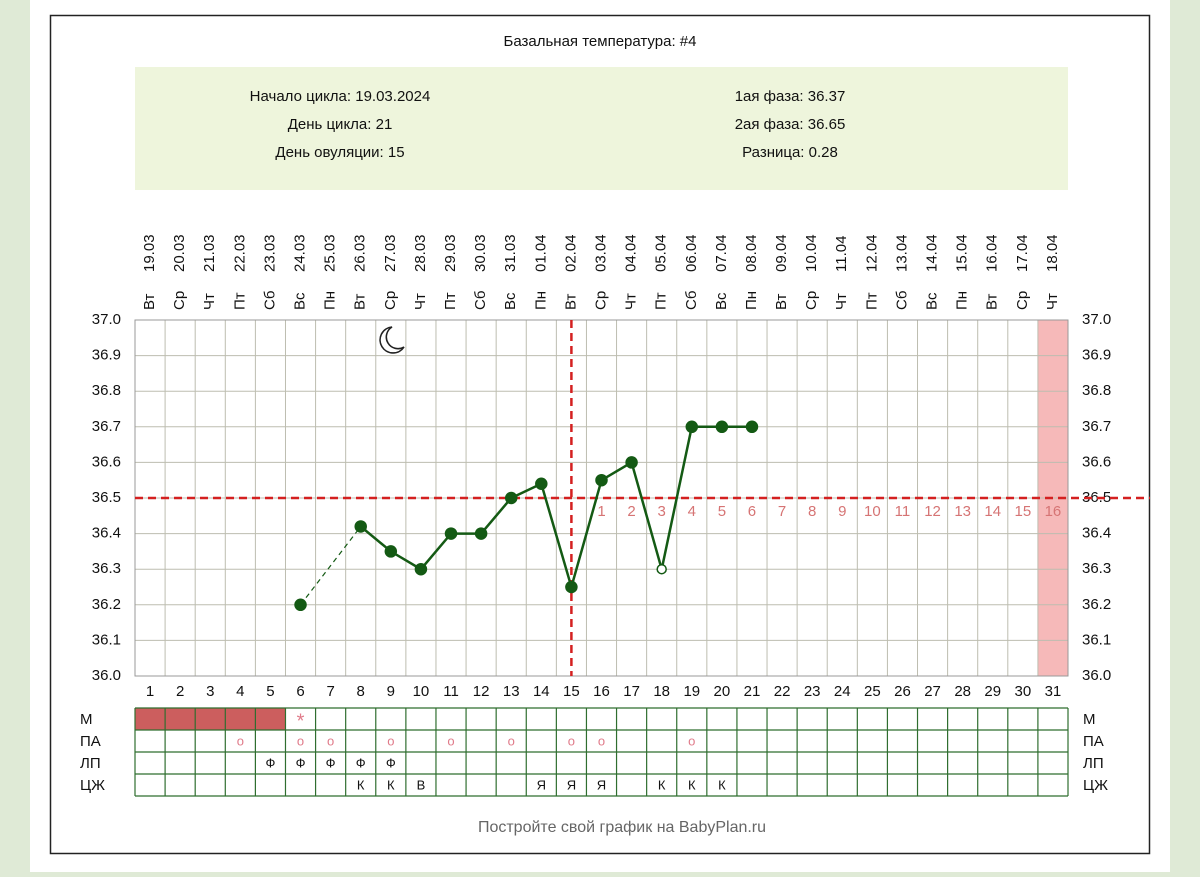 Image resolution: width=1200 pixels, height=877 pixels. What do you see at coordinates (450, 253) in the screenshot?
I see `date-label: 29.03` at bounding box center [450, 253].